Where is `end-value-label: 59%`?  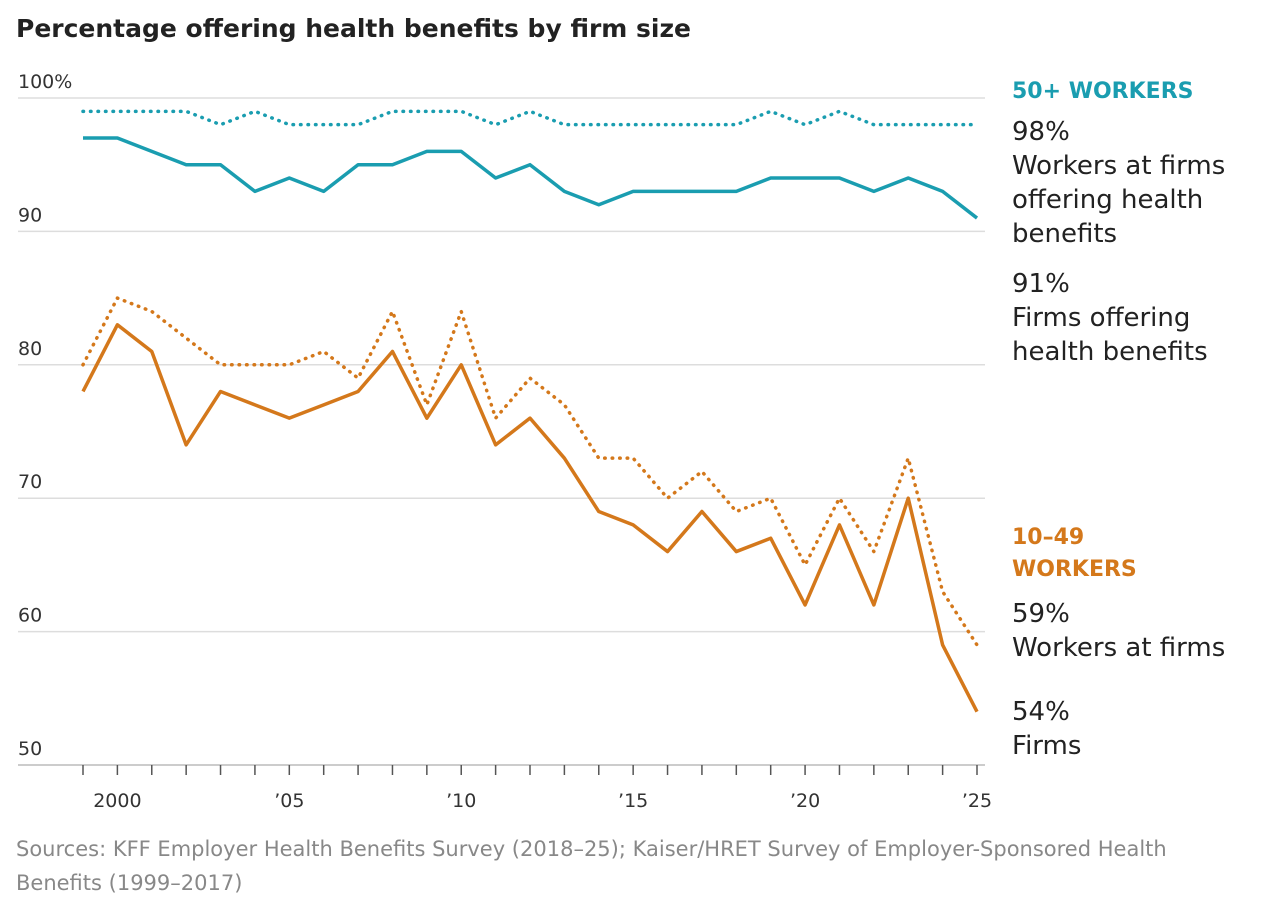
end-value-label: 59% is located at coordinates (1041, 614).